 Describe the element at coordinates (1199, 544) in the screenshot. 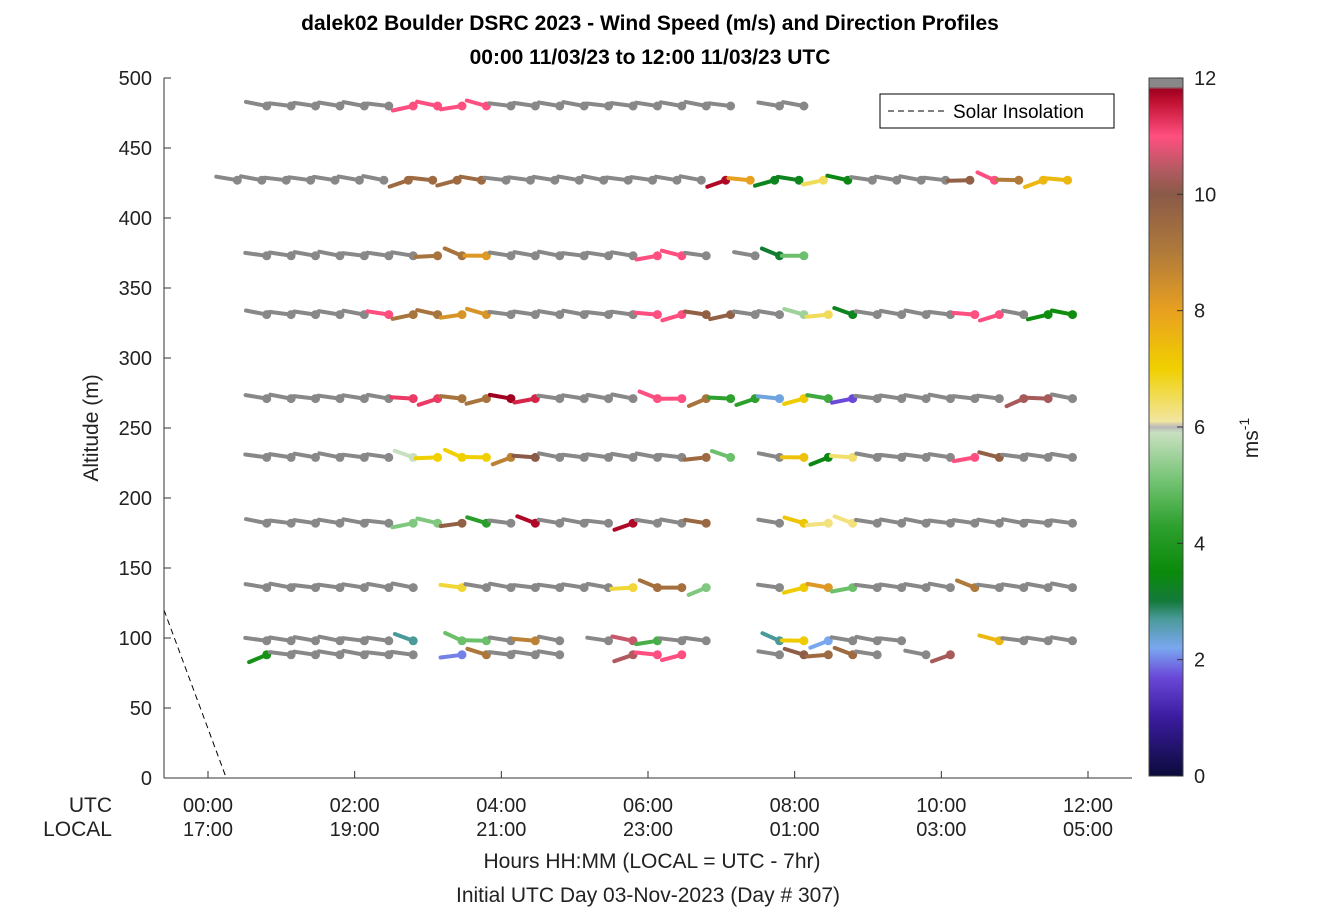

I see `colorbar-tick-label: 4` at that location.